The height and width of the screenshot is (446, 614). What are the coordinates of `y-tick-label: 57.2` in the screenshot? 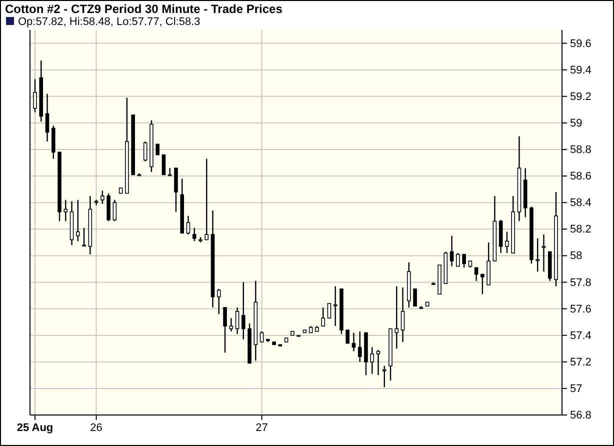 It's located at (581, 362).